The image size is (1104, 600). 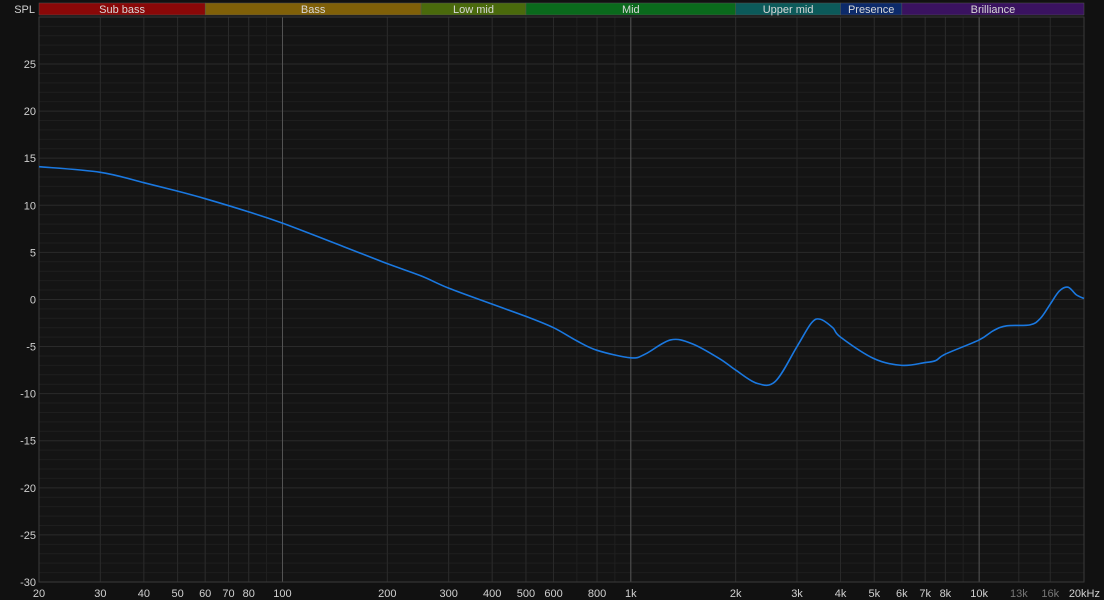 What do you see at coordinates (144, 594) in the screenshot?
I see `x-tick-label: 40` at bounding box center [144, 594].